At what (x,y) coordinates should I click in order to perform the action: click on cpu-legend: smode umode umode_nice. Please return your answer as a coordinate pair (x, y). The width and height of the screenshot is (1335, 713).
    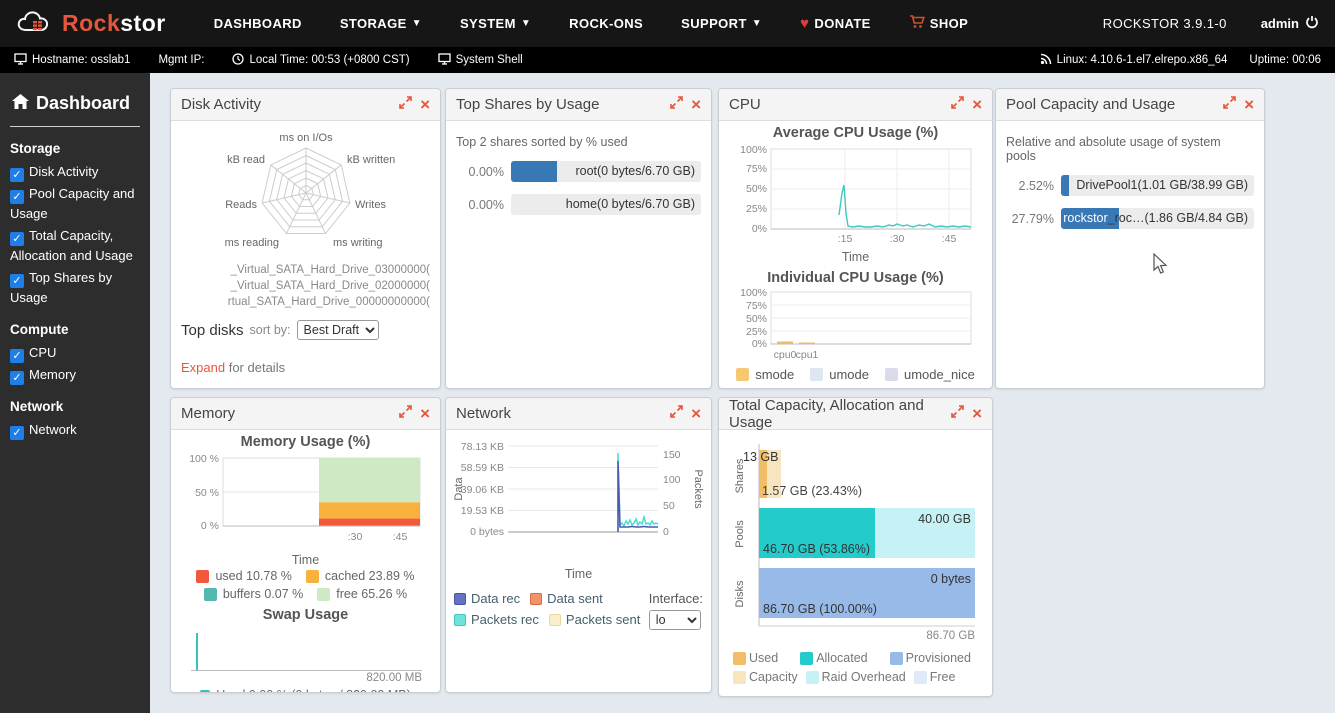
    Looking at the image, I should click on (855, 374).